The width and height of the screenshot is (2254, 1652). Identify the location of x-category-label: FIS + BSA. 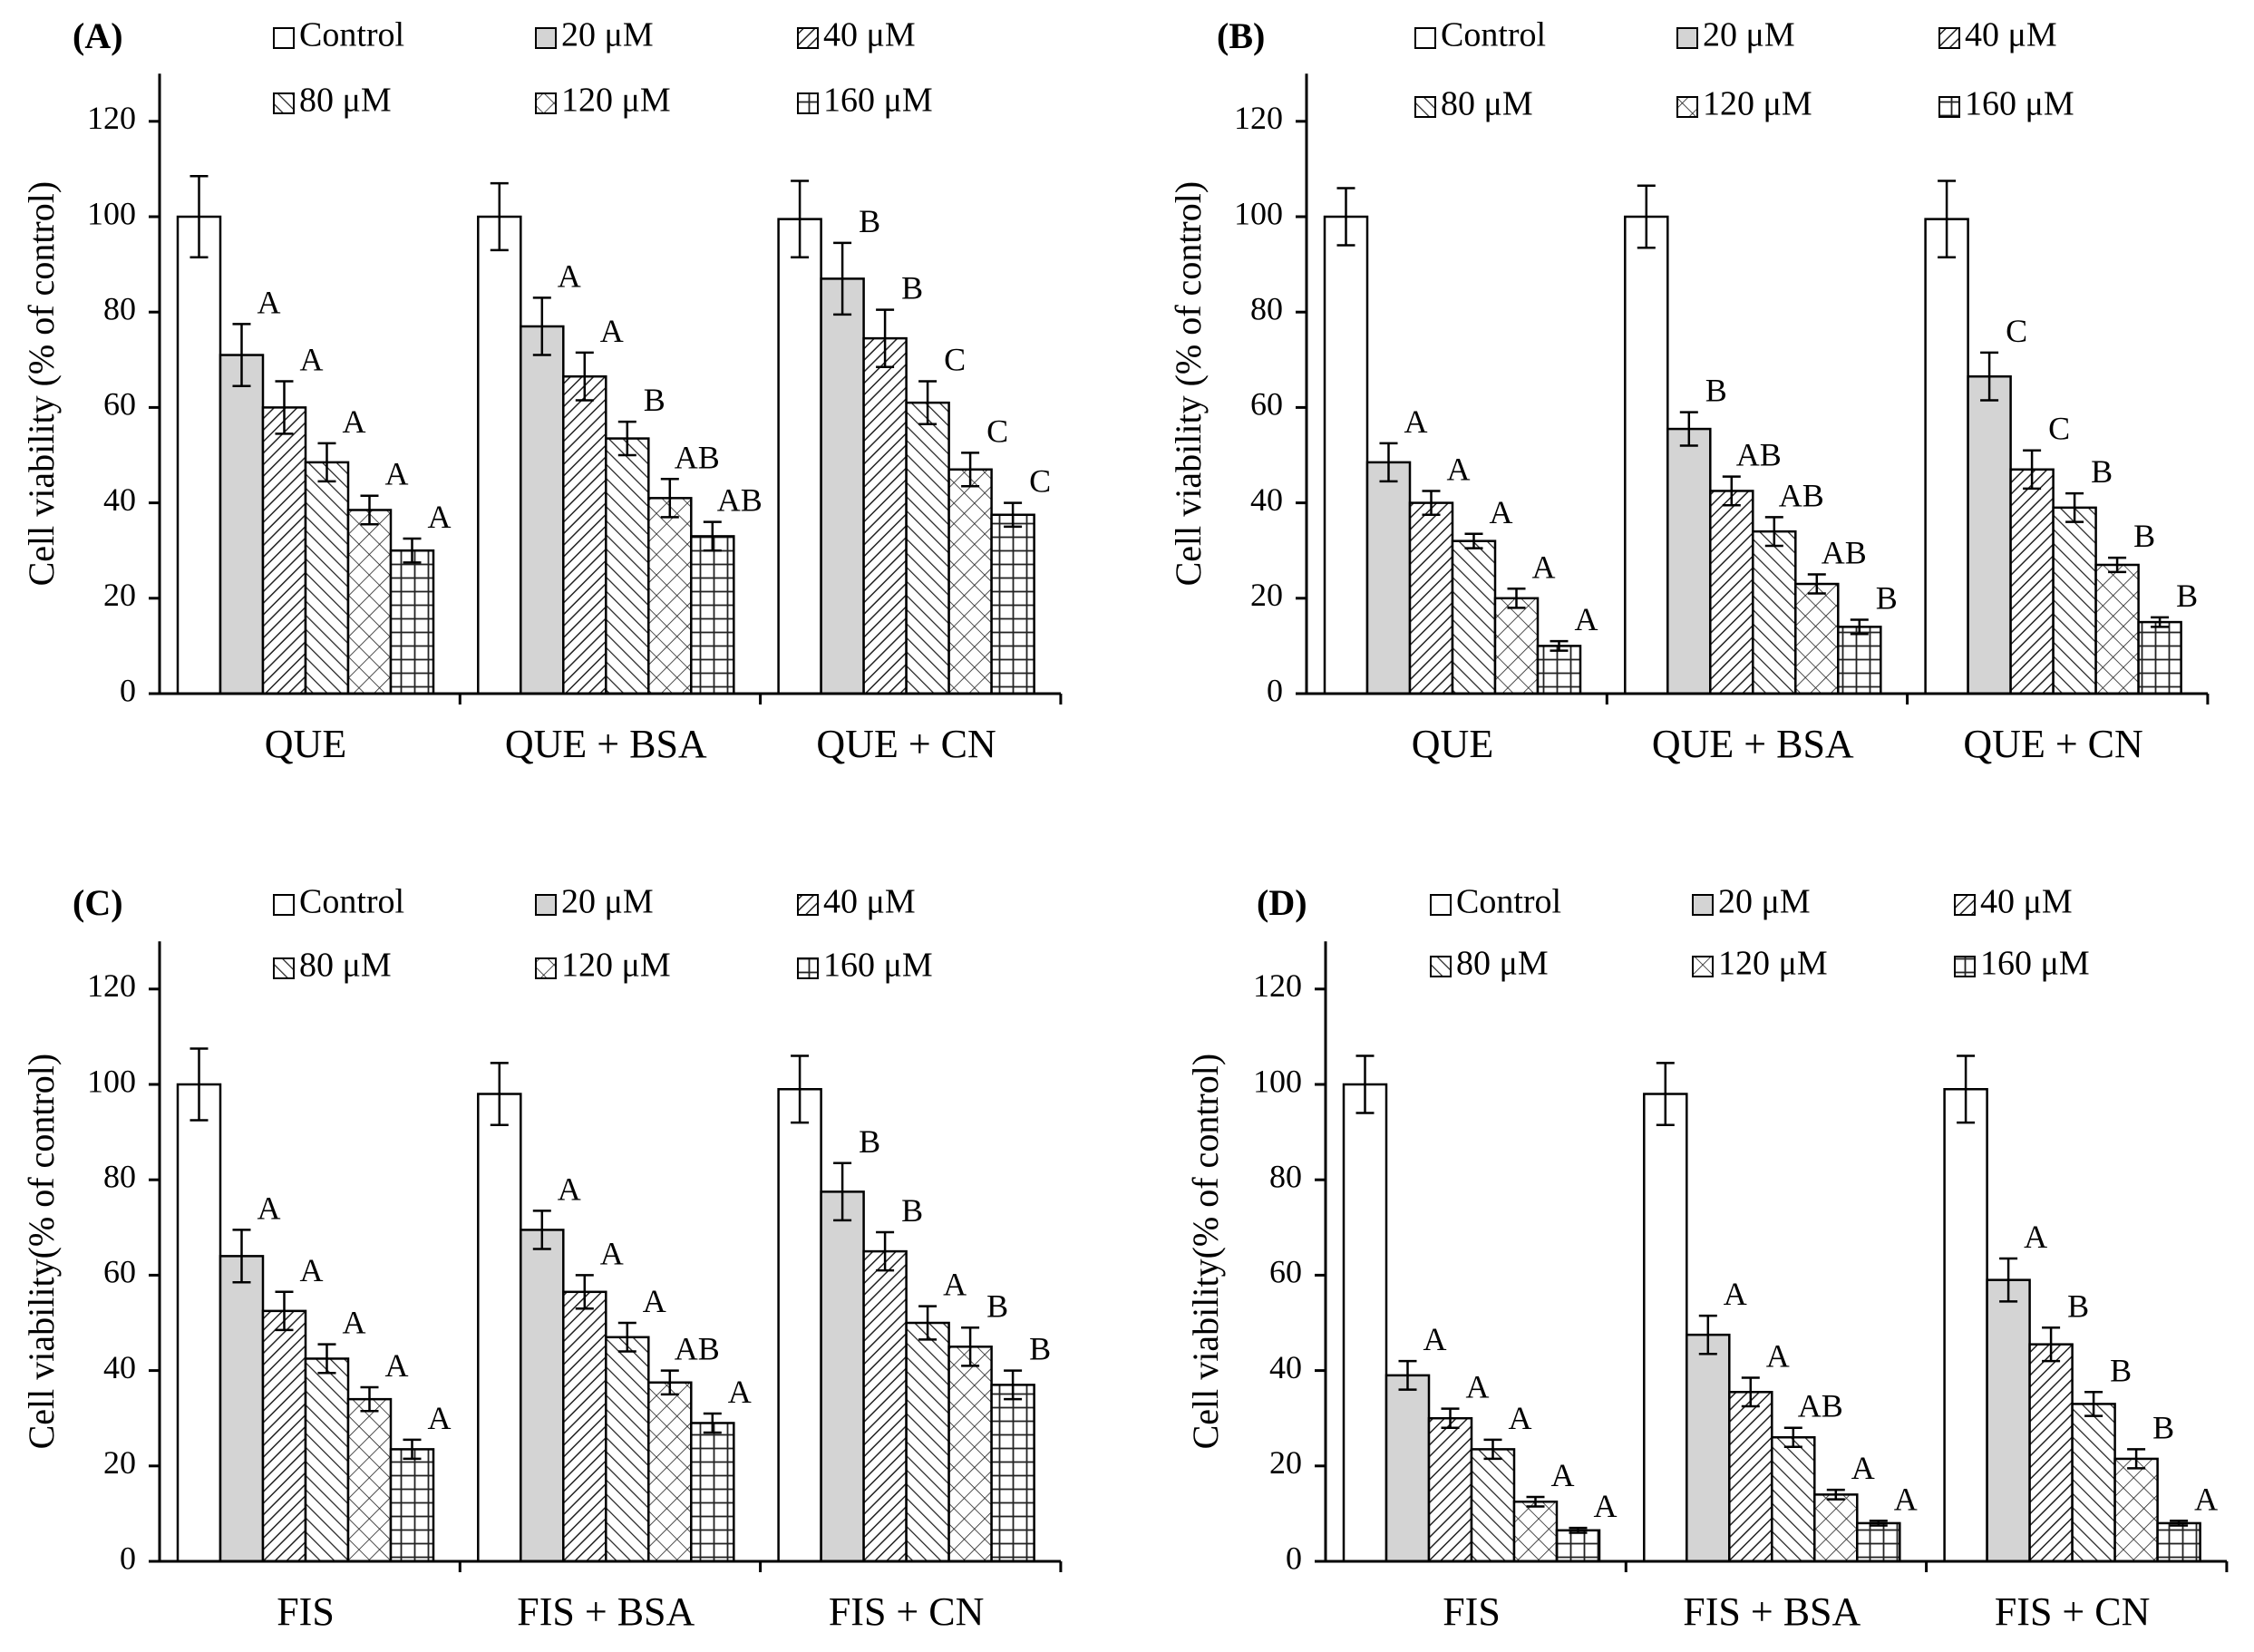
(1772, 1612).